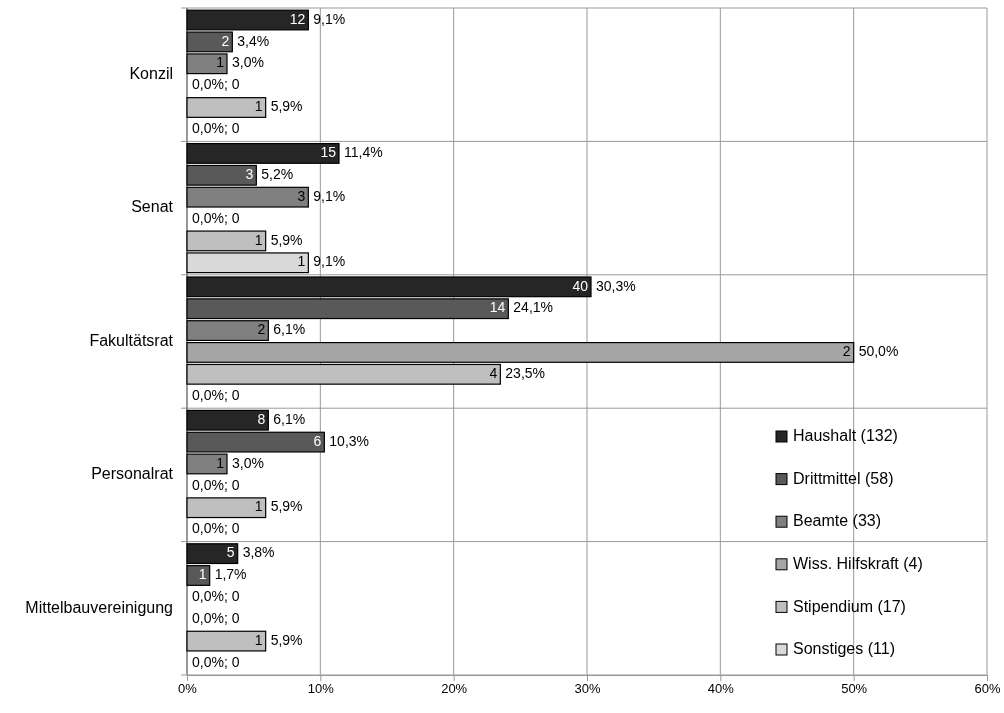 The width and height of the screenshot is (1004, 713). Describe the element at coordinates (454, 689) in the screenshot. I see `x-tick-label: 20%` at that location.